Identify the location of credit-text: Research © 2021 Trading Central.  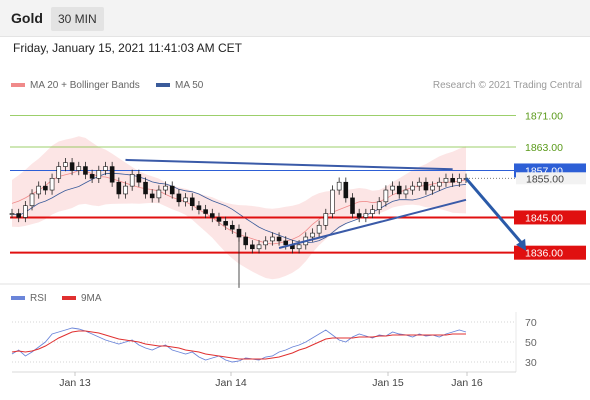
(507, 85).